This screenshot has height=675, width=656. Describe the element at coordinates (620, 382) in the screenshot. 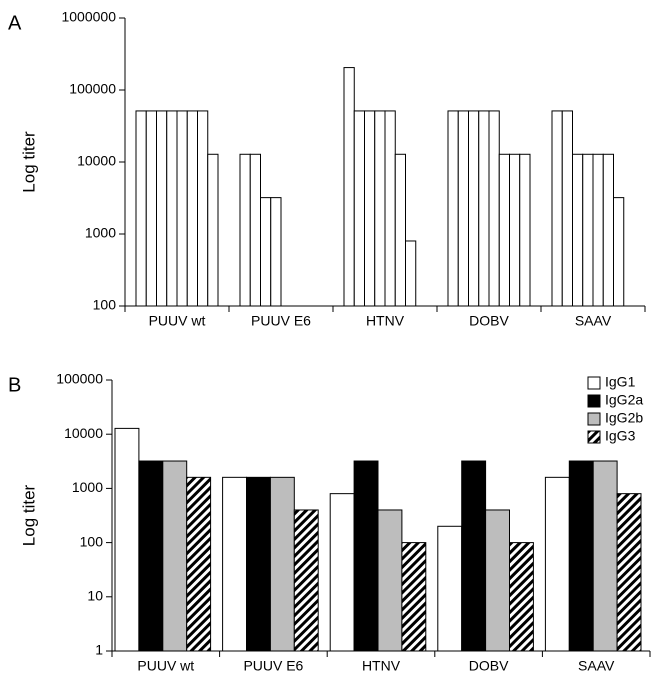

I see `legend-label: IgG1` at that location.